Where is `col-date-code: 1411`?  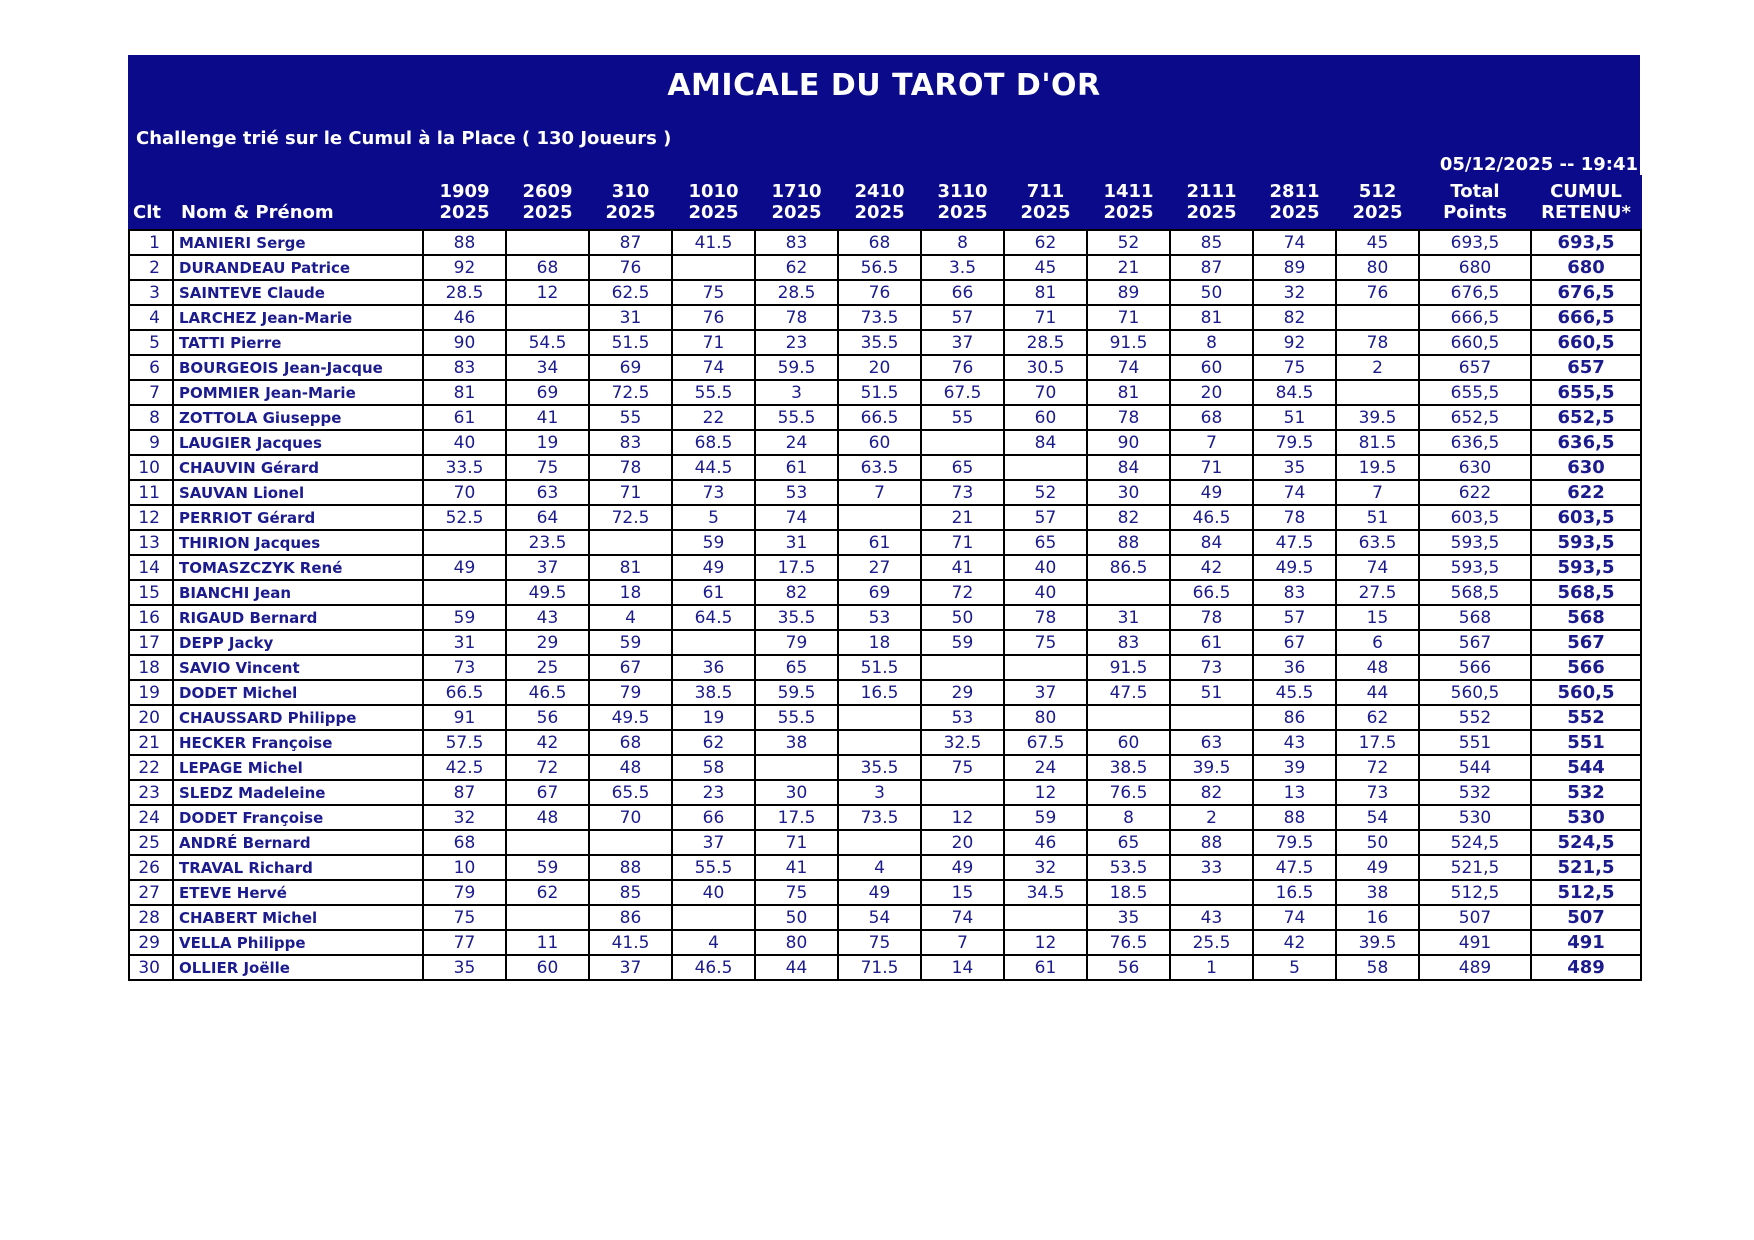 col-date-code: 1411 is located at coordinates (1128, 188).